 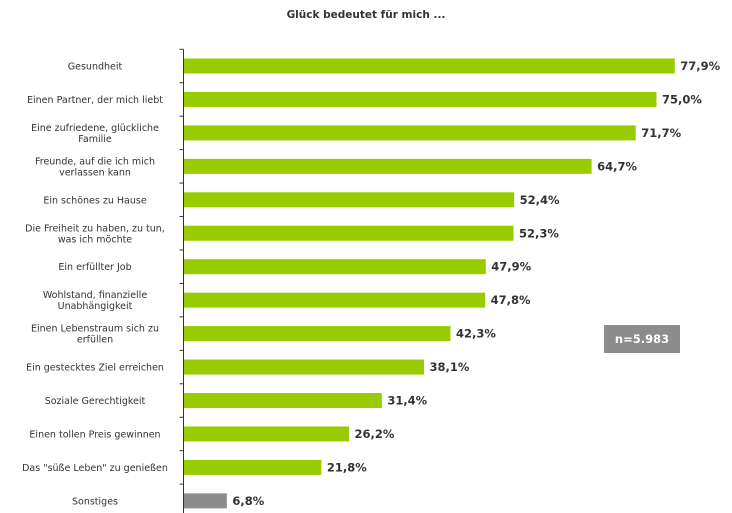 I want to click on value-label: 21,8%, so click(x=347, y=467).